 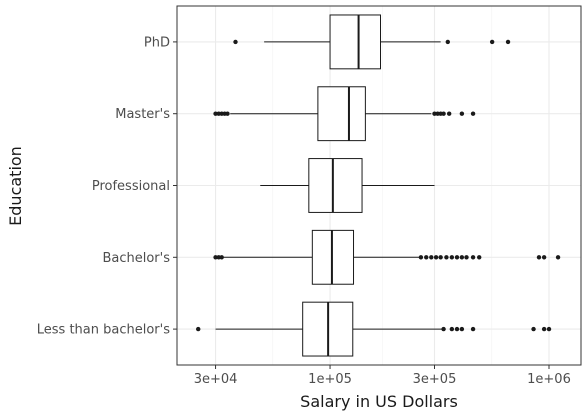 What do you see at coordinates (142, 114) in the screenshot?
I see `y-tick-label: Master's` at bounding box center [142, 114].